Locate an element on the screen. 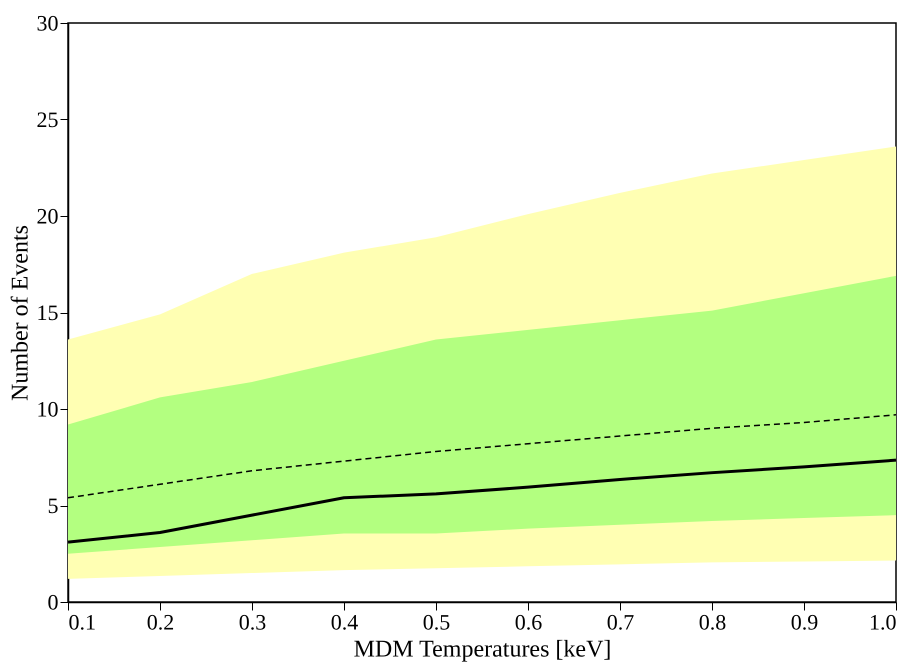 The image size is (920, 667). x-tick-label: 0.5 is located at coordinates (436, 622).